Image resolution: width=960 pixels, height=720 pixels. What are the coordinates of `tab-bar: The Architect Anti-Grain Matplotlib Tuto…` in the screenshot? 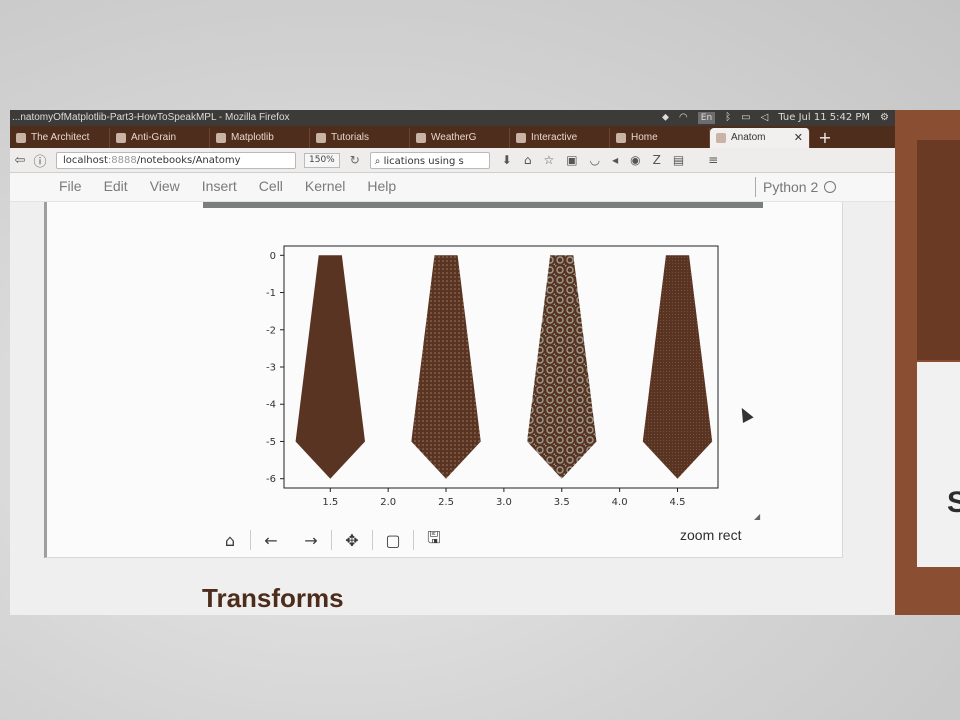 It's located at (452, 137).